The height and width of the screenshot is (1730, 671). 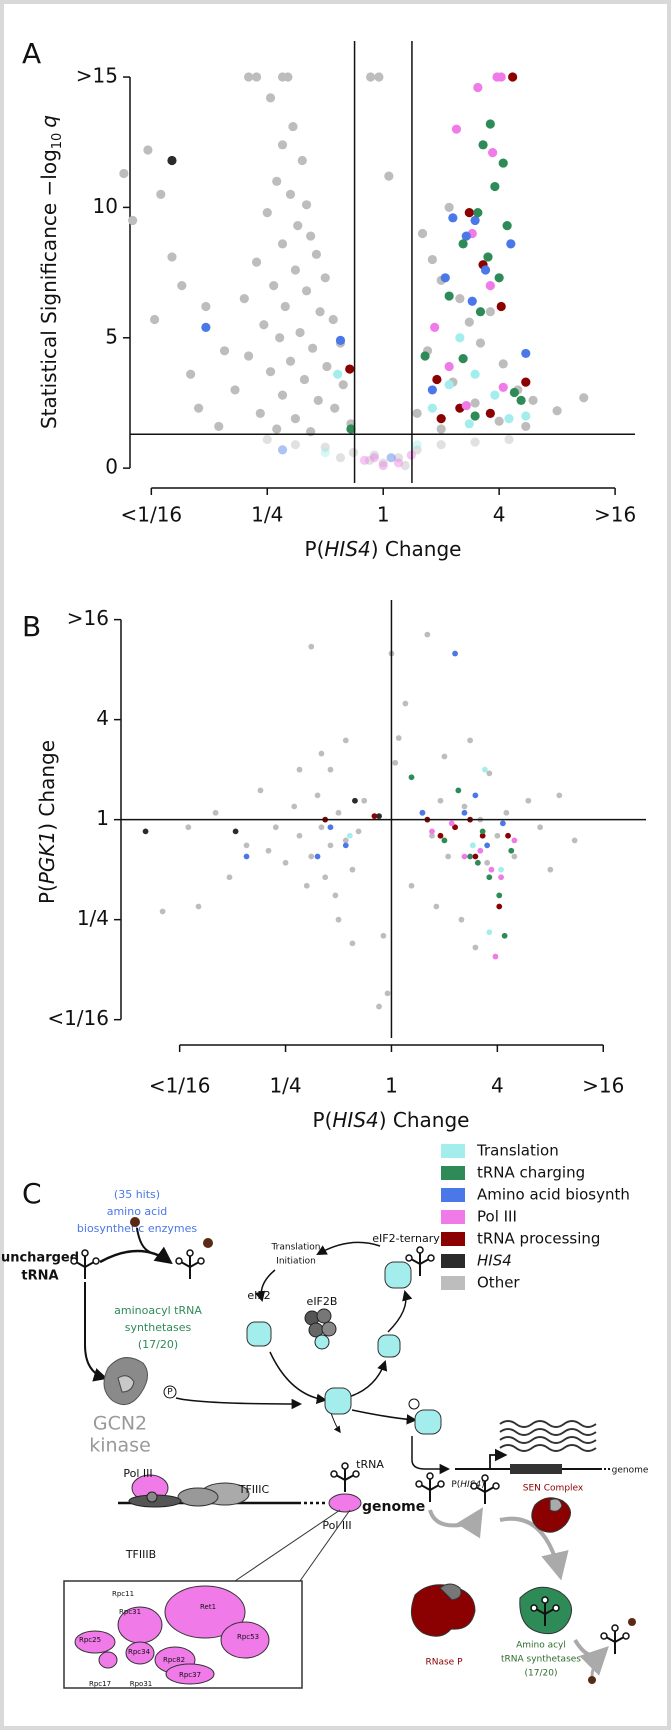 What do you see at coordinates (336, 1525) in the screenshot?
I see `pol3-label: Pol III` at bounding box center [336, 1525].